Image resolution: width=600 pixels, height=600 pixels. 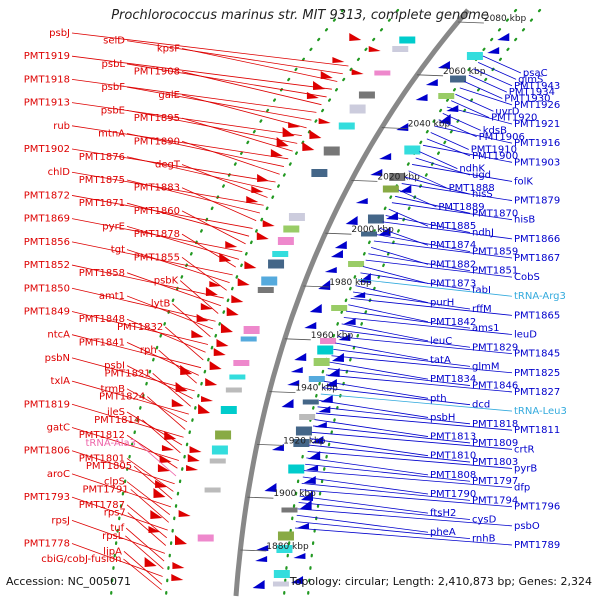 I want to click on scale-label: 1900 kbp, so click(x=294, y=494).